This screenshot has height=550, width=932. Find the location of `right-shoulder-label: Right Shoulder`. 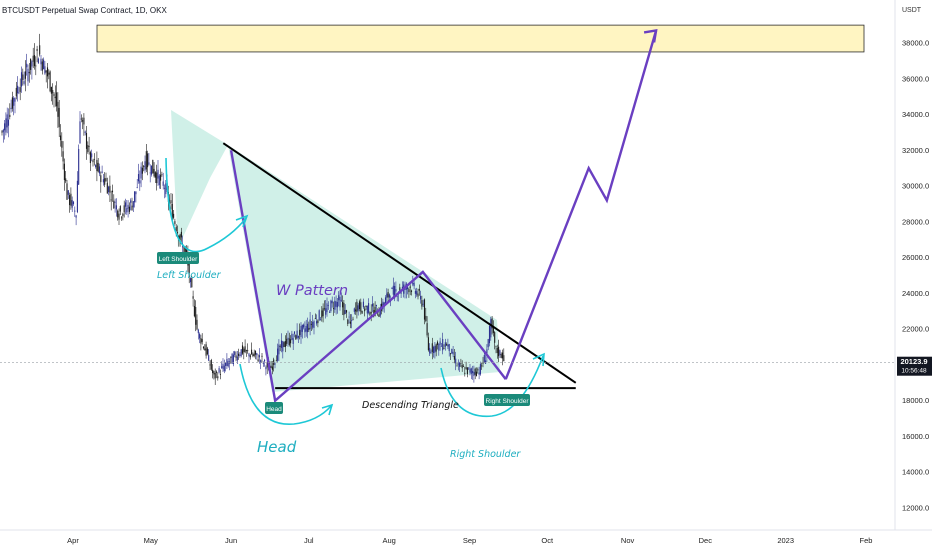

right-shoulder-label: Right Shoulder is located at coordinates (485, 454).